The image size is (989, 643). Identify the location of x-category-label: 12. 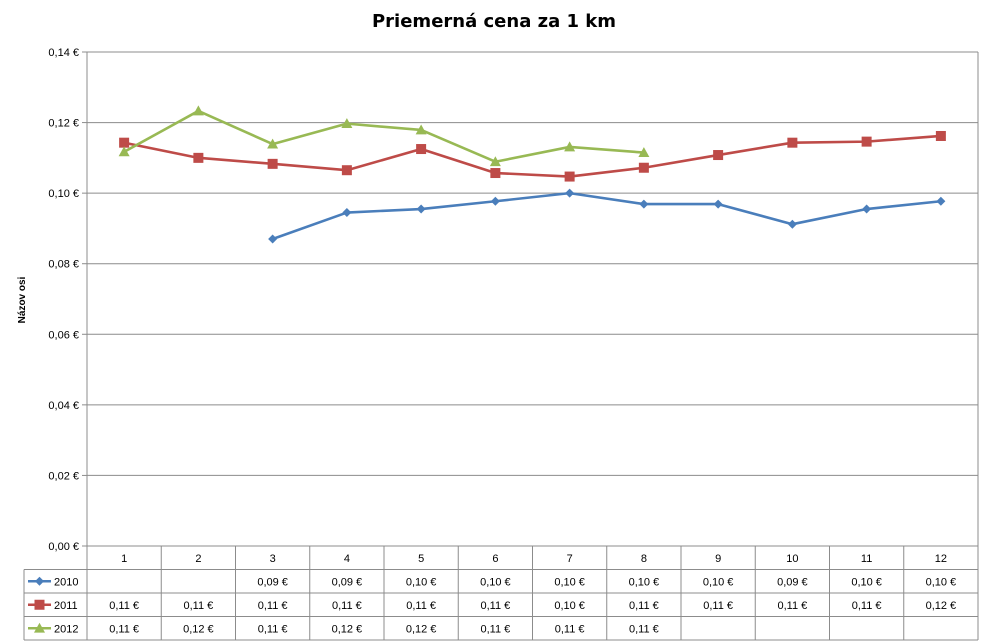
(941, 559).